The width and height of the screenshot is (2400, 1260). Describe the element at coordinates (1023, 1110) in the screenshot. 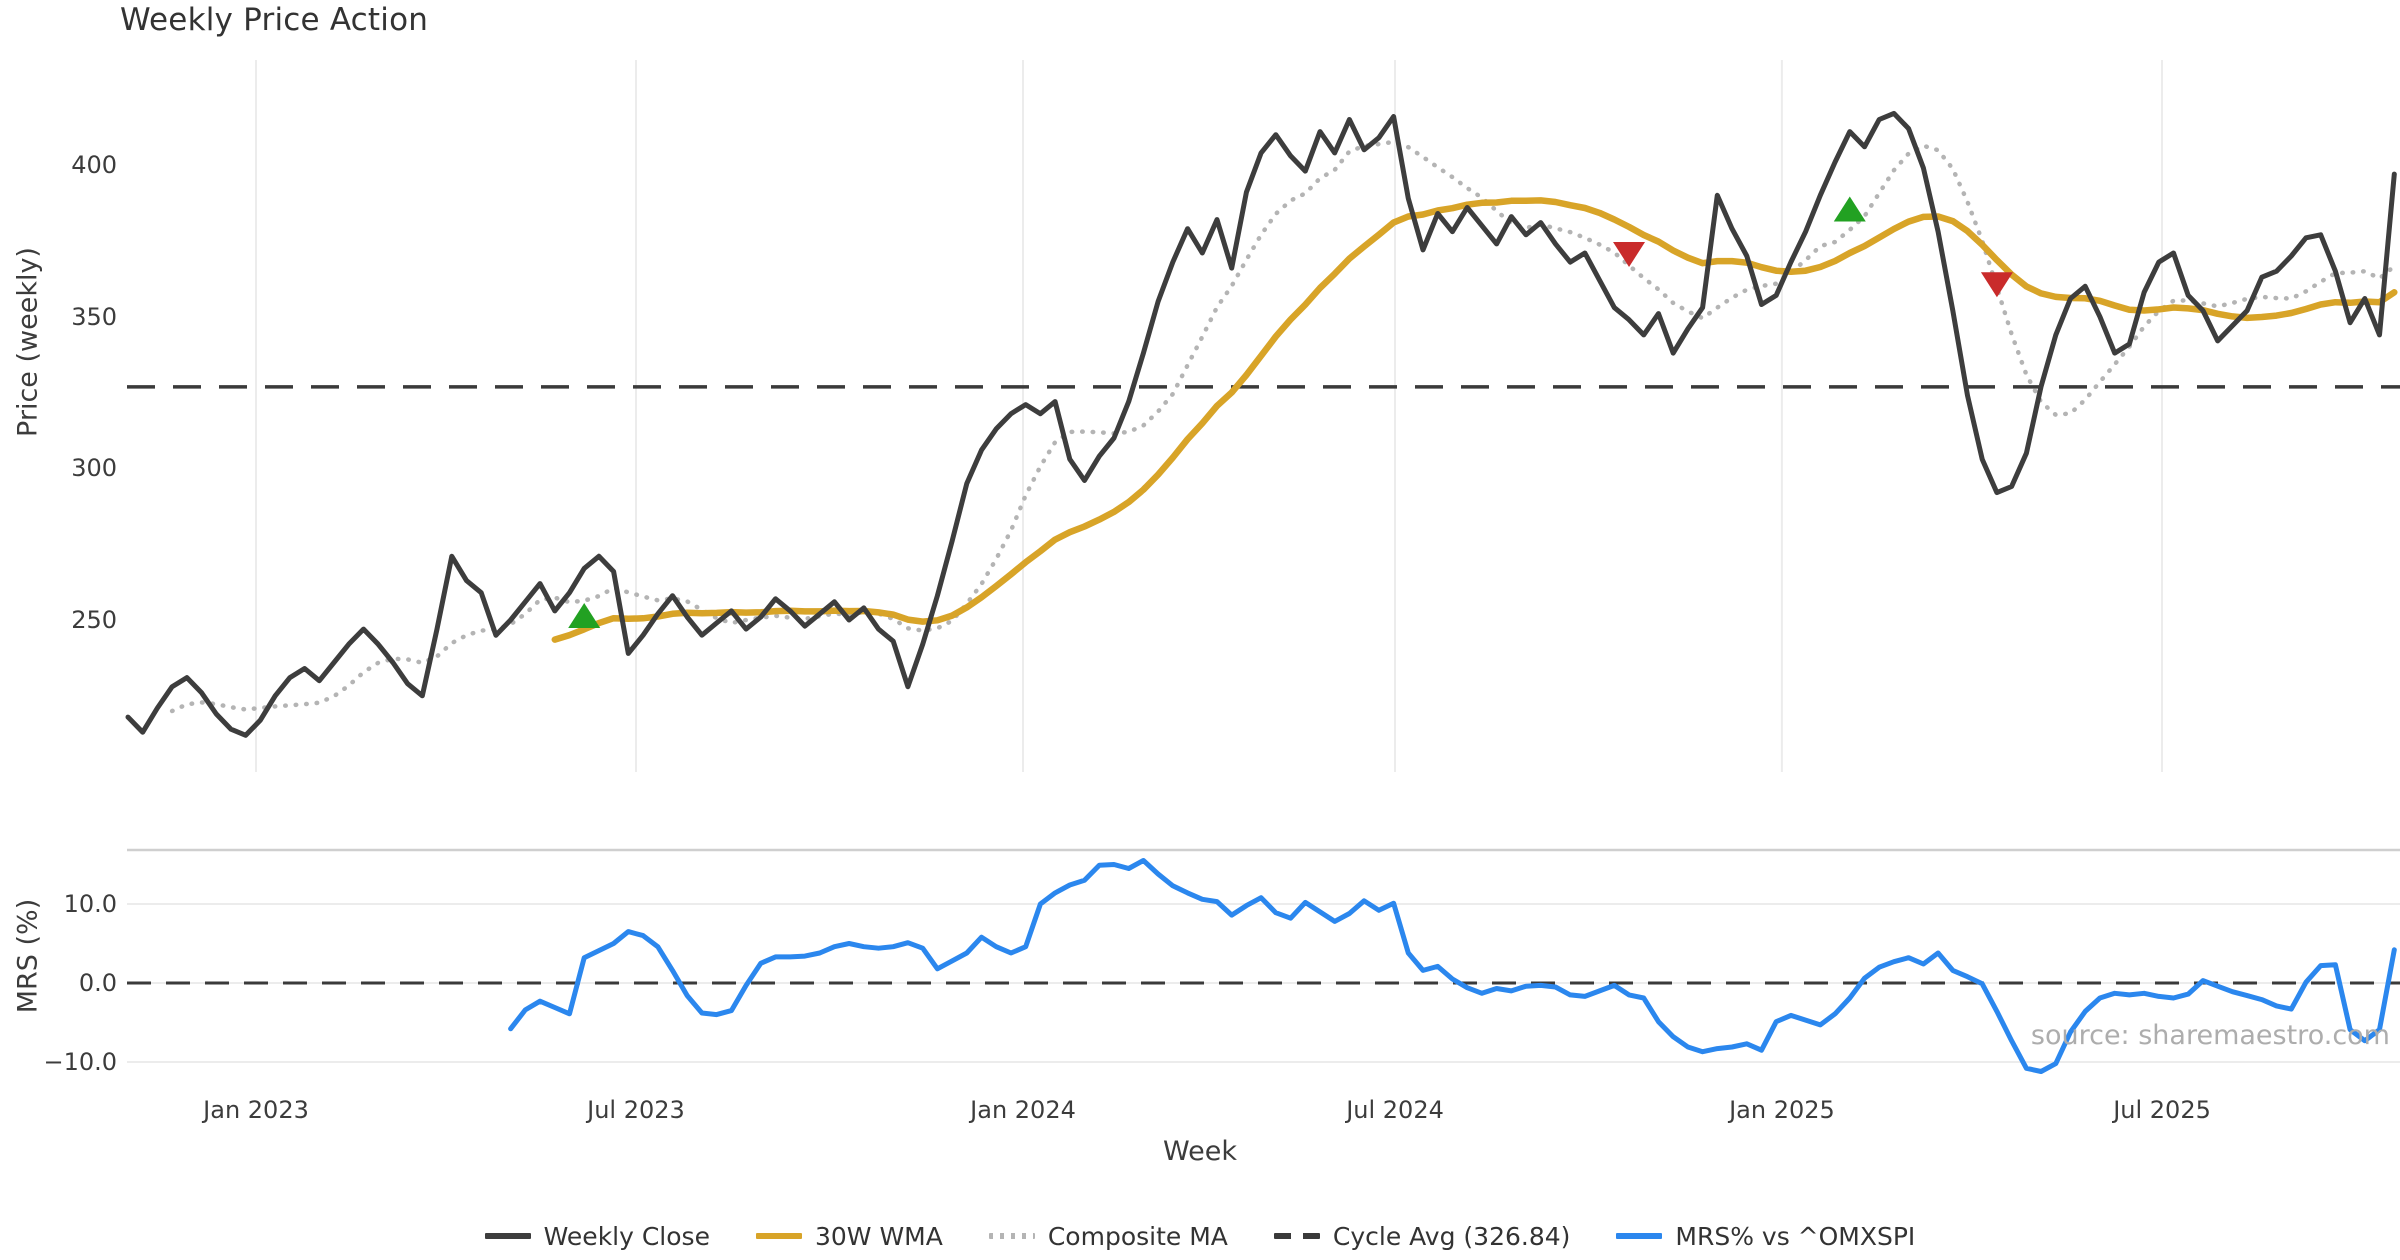

I see `xtick-jan-2024: Jan 2024` at that location.